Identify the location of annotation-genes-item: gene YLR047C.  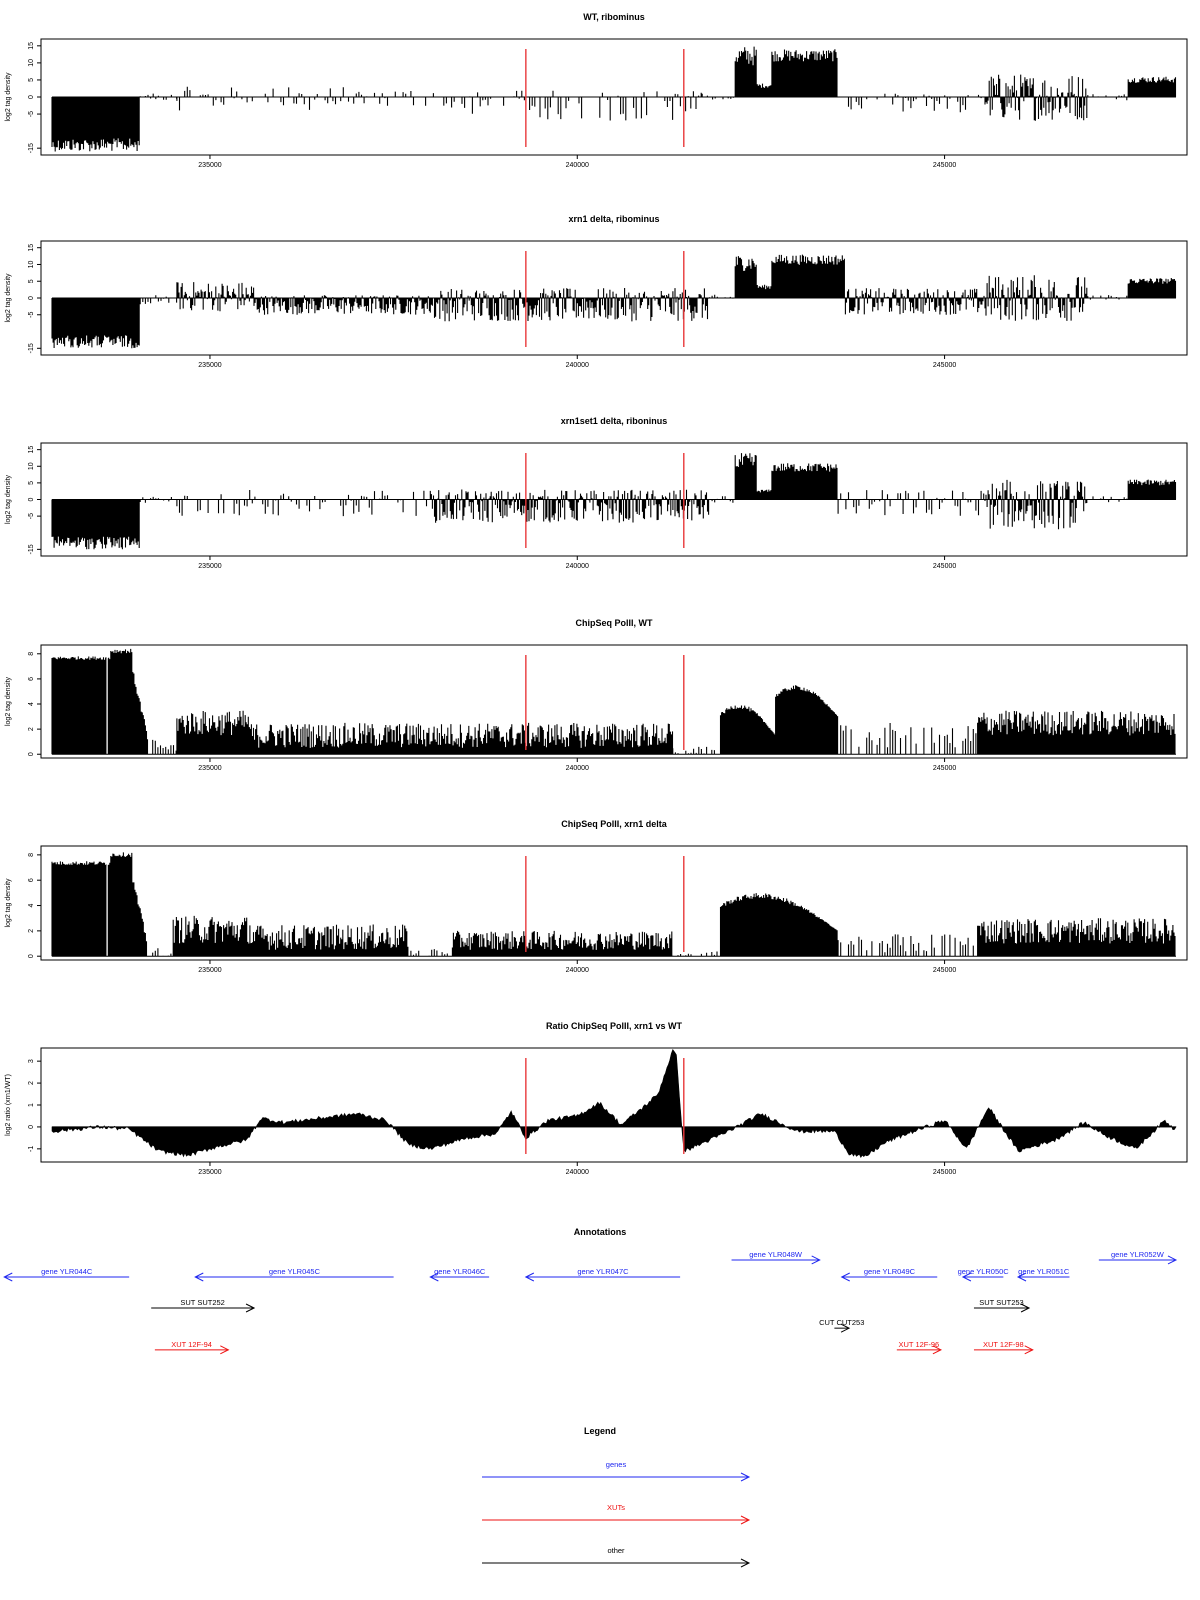
(602, 1274).